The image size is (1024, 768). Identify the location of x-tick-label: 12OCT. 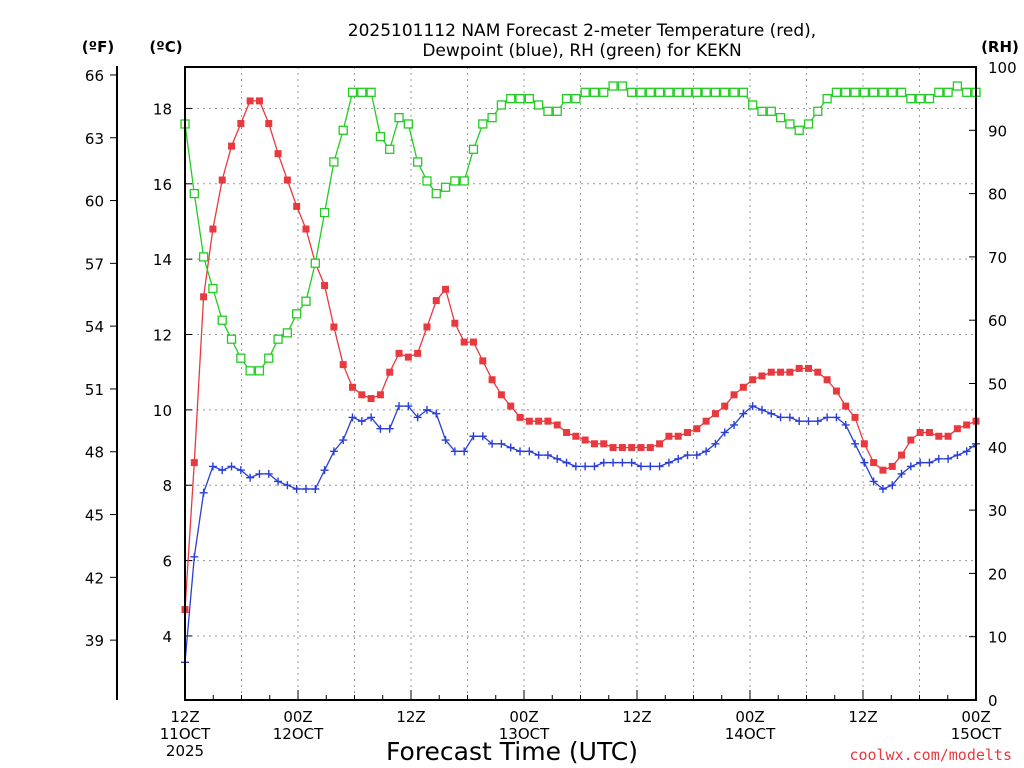
(298, 734).